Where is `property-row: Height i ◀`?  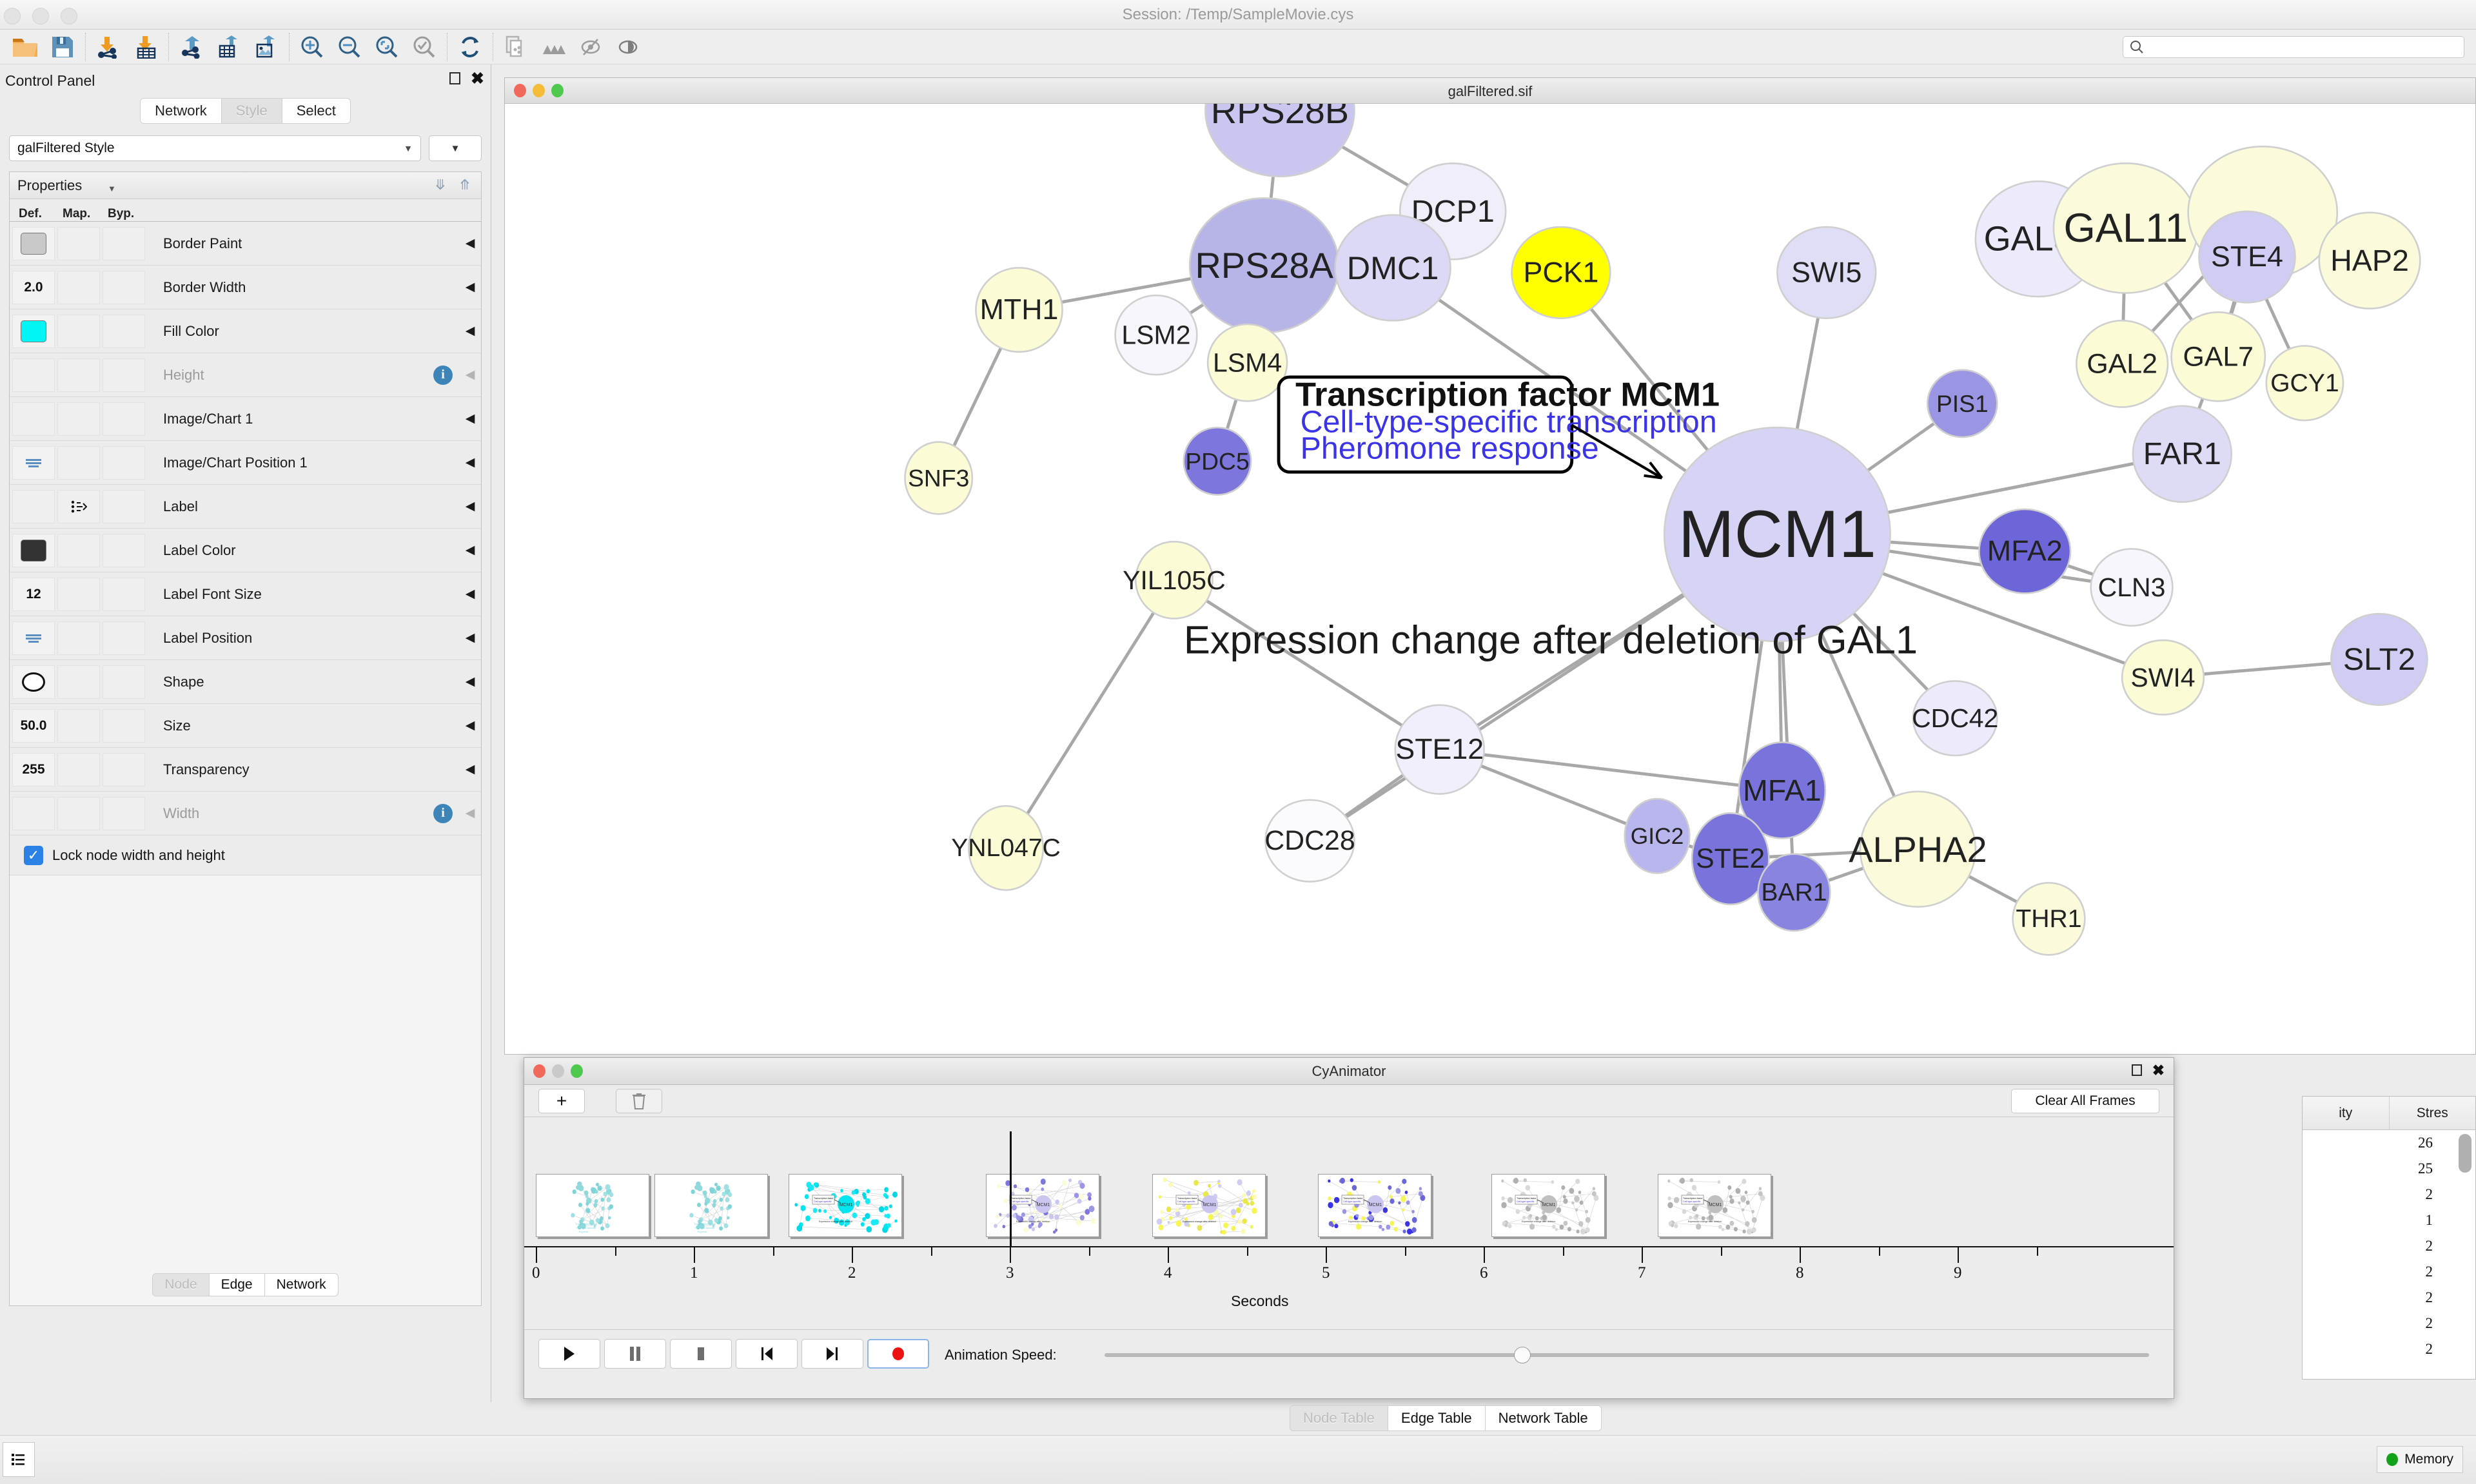 property-row: Height i ◀ is located at coordinates (245, 375).